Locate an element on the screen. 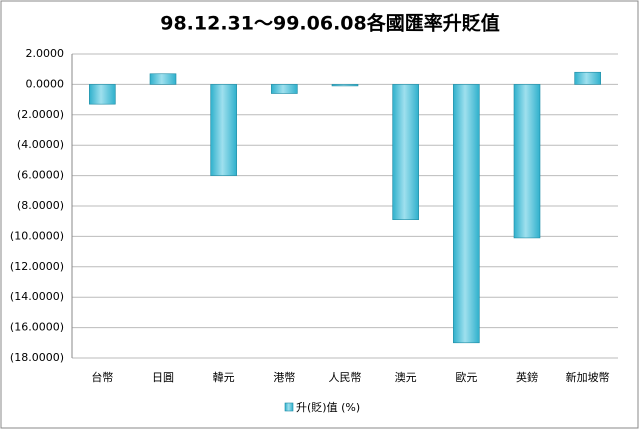 This screenshot has width=640, height=430. legend-swatch is located at coordinates (289, 407).